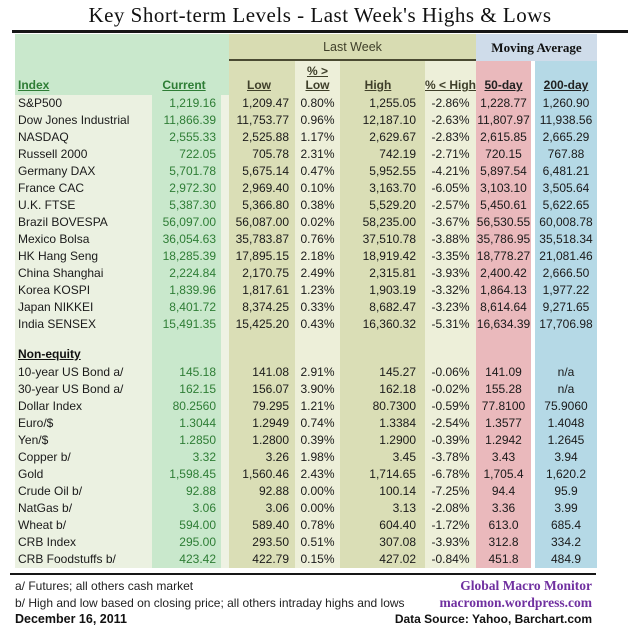 This screenshot has width=640, height=642. Describe the element at coordinates (503, 559) in the screenshot. I see `cell-ma50: 451.8` at that location.